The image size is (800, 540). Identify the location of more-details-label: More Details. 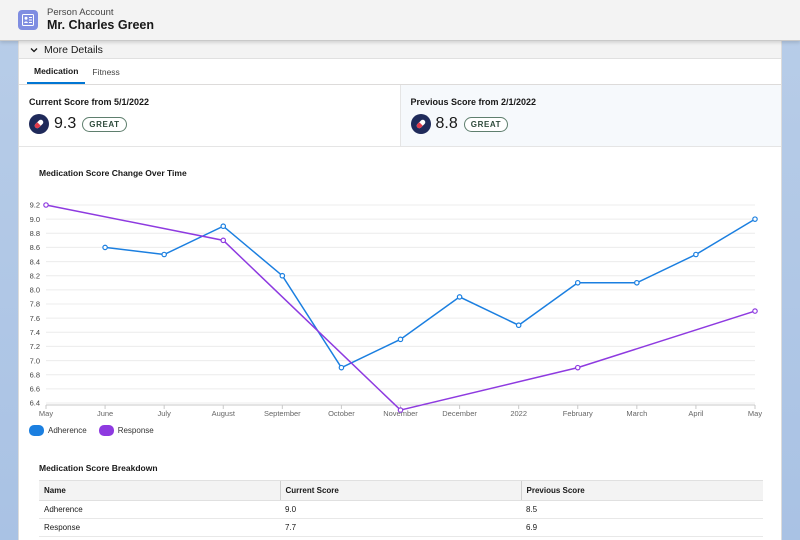
(73, 49).